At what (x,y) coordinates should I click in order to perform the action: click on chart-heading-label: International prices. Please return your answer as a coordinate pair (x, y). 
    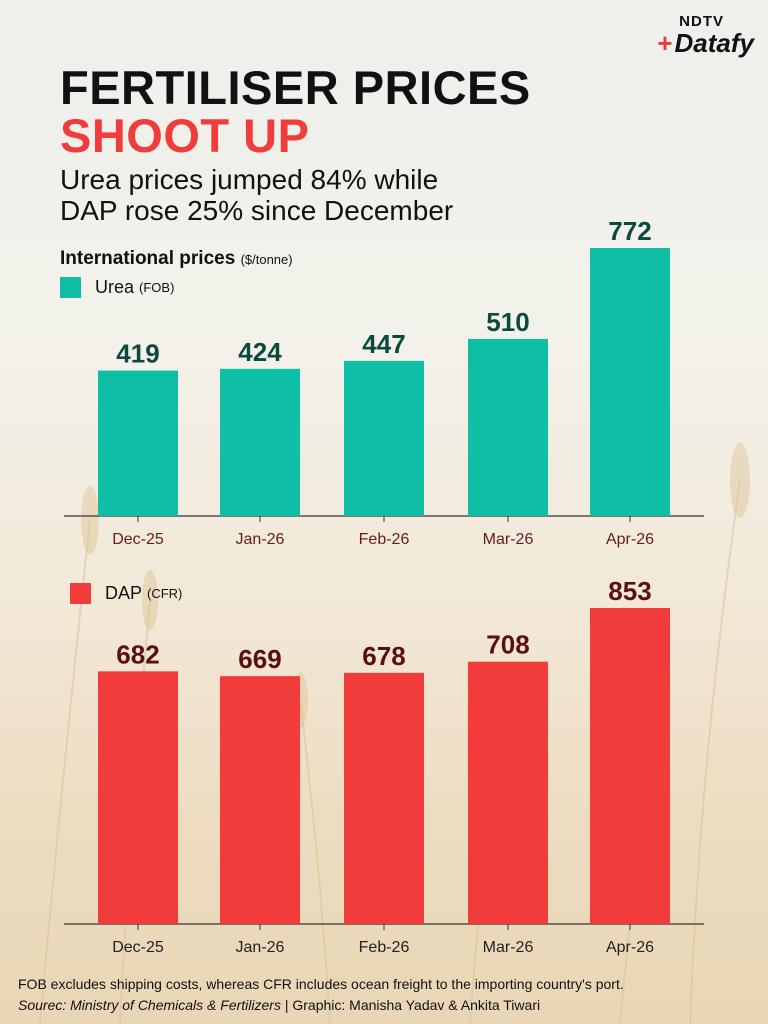
    Looking at the image, I should click on (148, 258).